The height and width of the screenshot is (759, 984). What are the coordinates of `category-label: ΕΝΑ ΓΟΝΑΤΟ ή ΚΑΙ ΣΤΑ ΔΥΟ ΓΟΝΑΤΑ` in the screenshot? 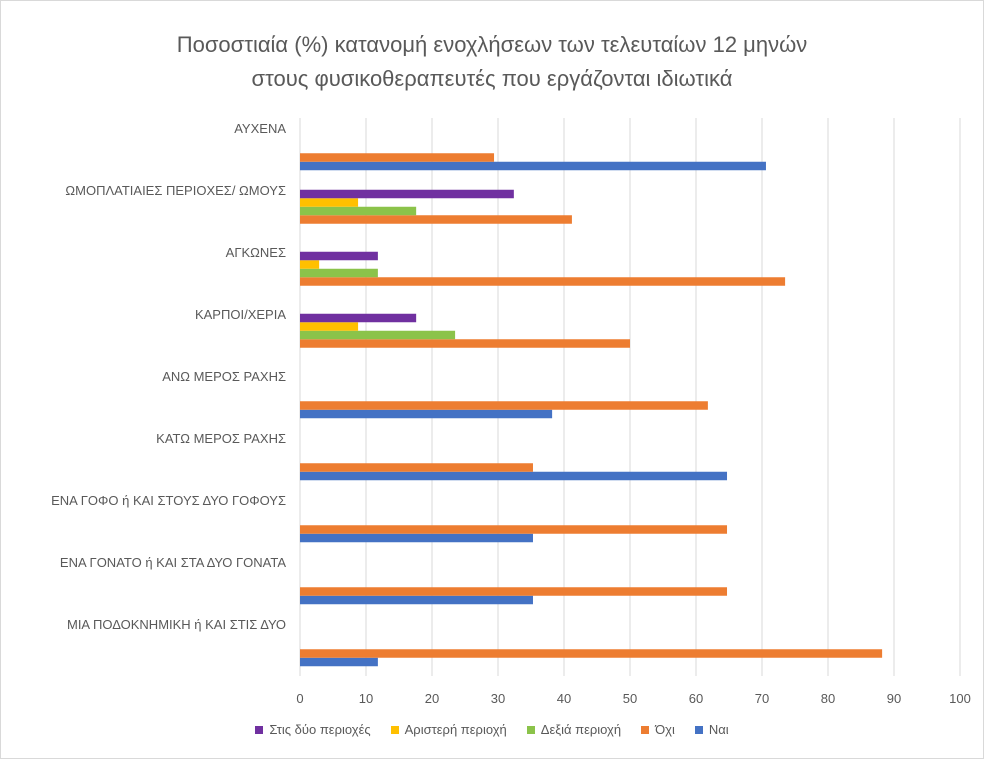 It's located at (173, 562).